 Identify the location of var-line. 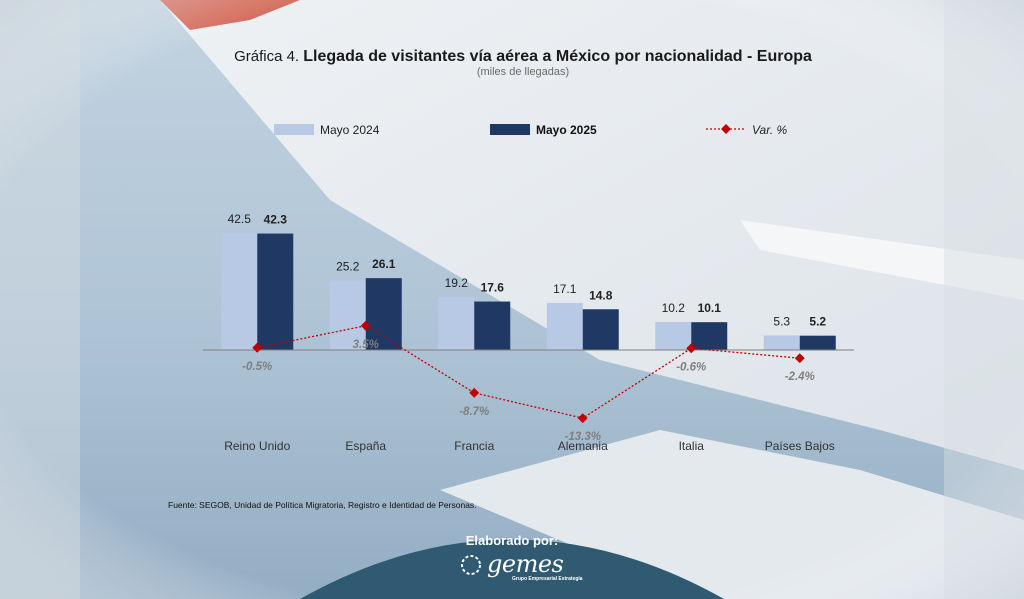
(528, 372).